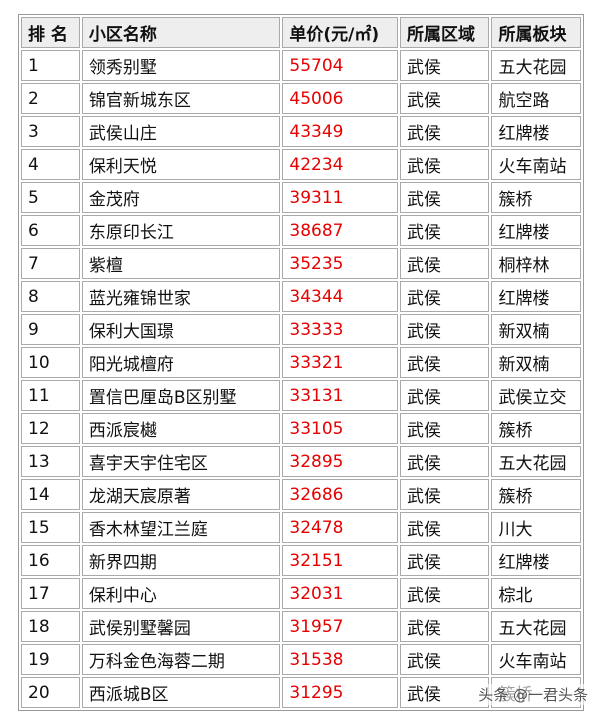 The image size is (600, 713). I want to click on price-cell: 45006, so click(340, 98).